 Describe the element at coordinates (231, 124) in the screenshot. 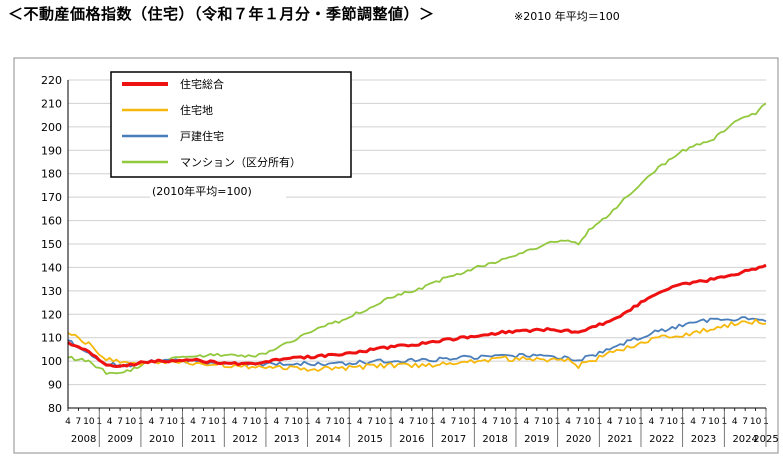

I see `legend-box` at that location.